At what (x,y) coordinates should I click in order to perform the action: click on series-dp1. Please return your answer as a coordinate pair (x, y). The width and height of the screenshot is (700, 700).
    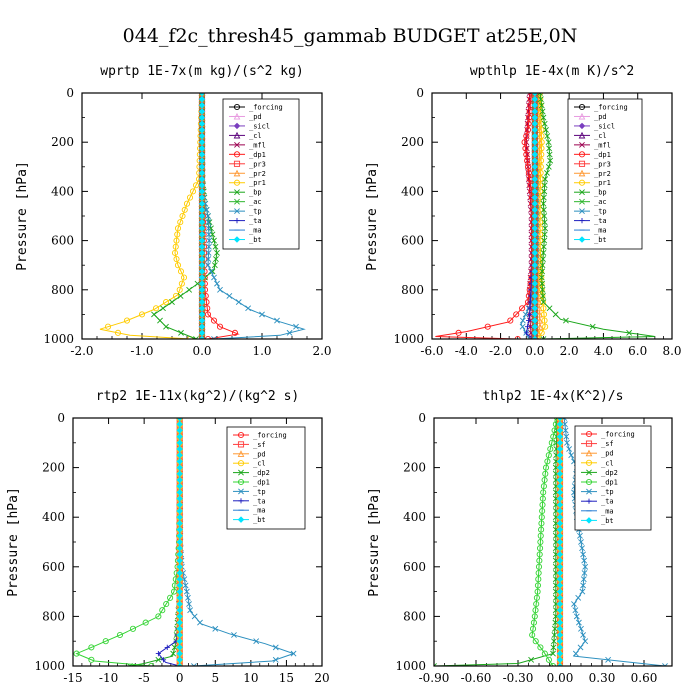
    Looking at the image, I should click on (486, 216).